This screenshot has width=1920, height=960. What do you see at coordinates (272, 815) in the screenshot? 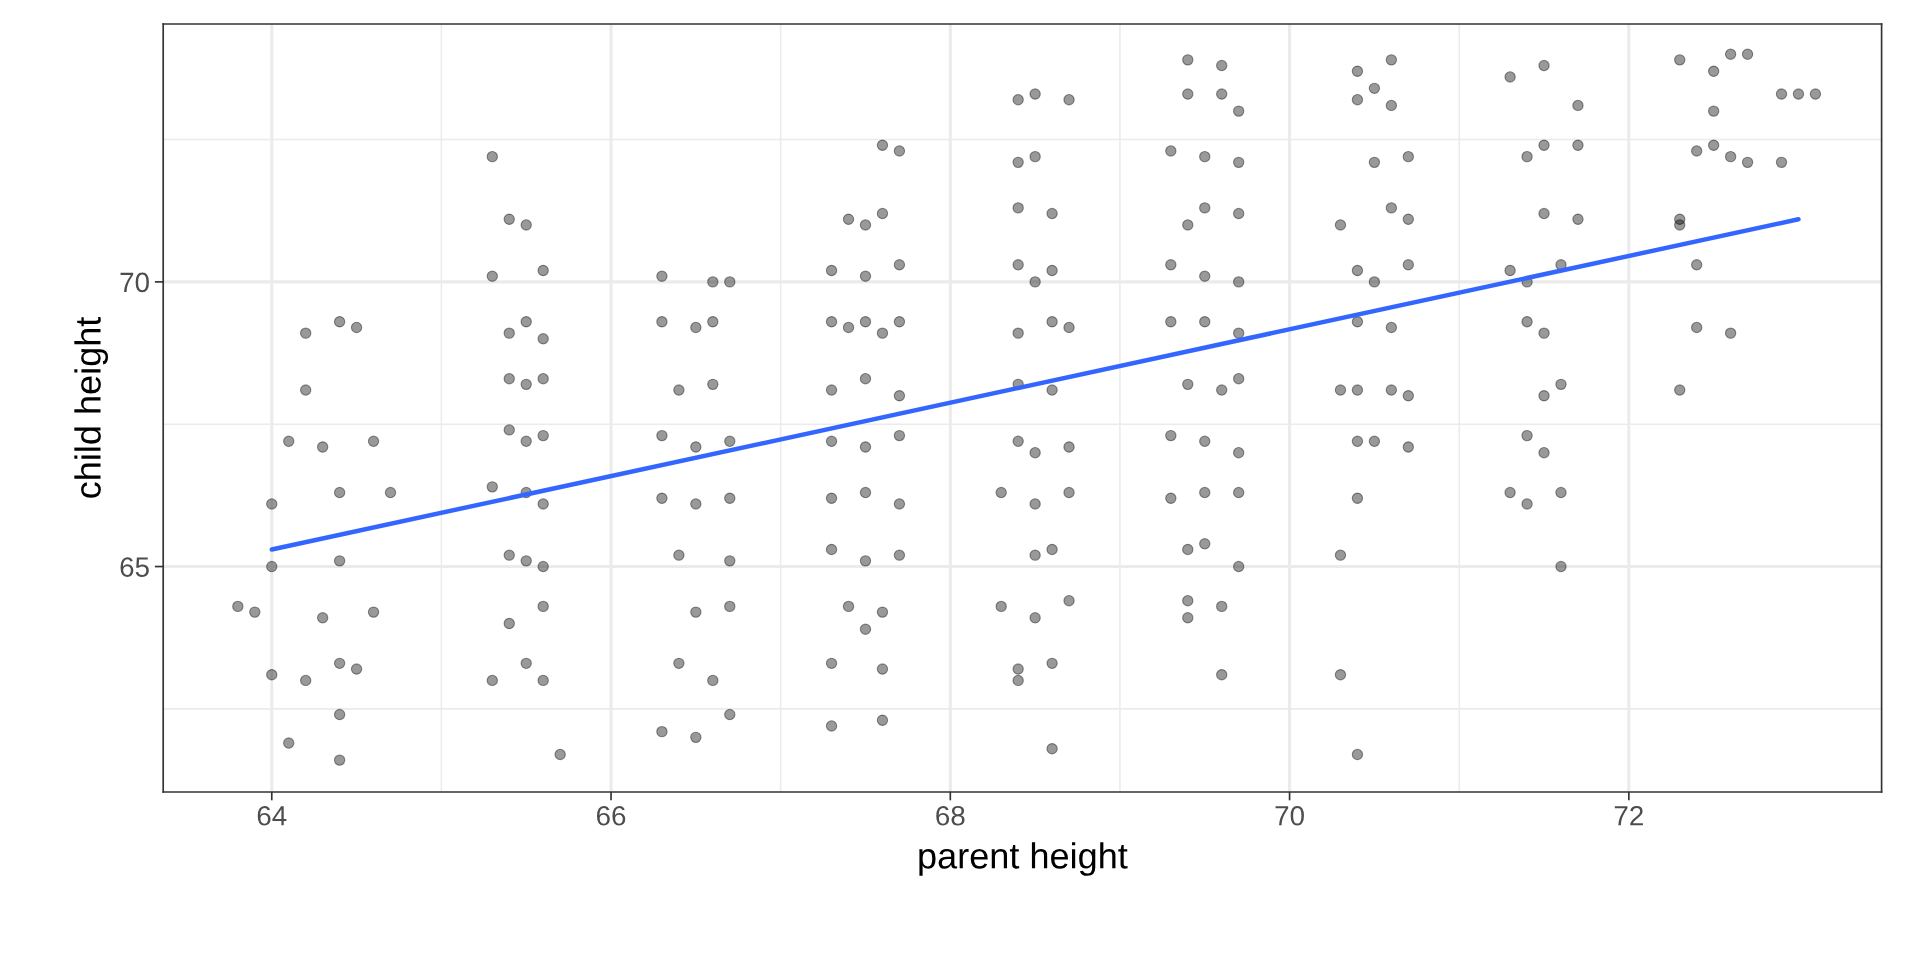
I see `x-tick-label: 64` at bounding box center [272, 815].